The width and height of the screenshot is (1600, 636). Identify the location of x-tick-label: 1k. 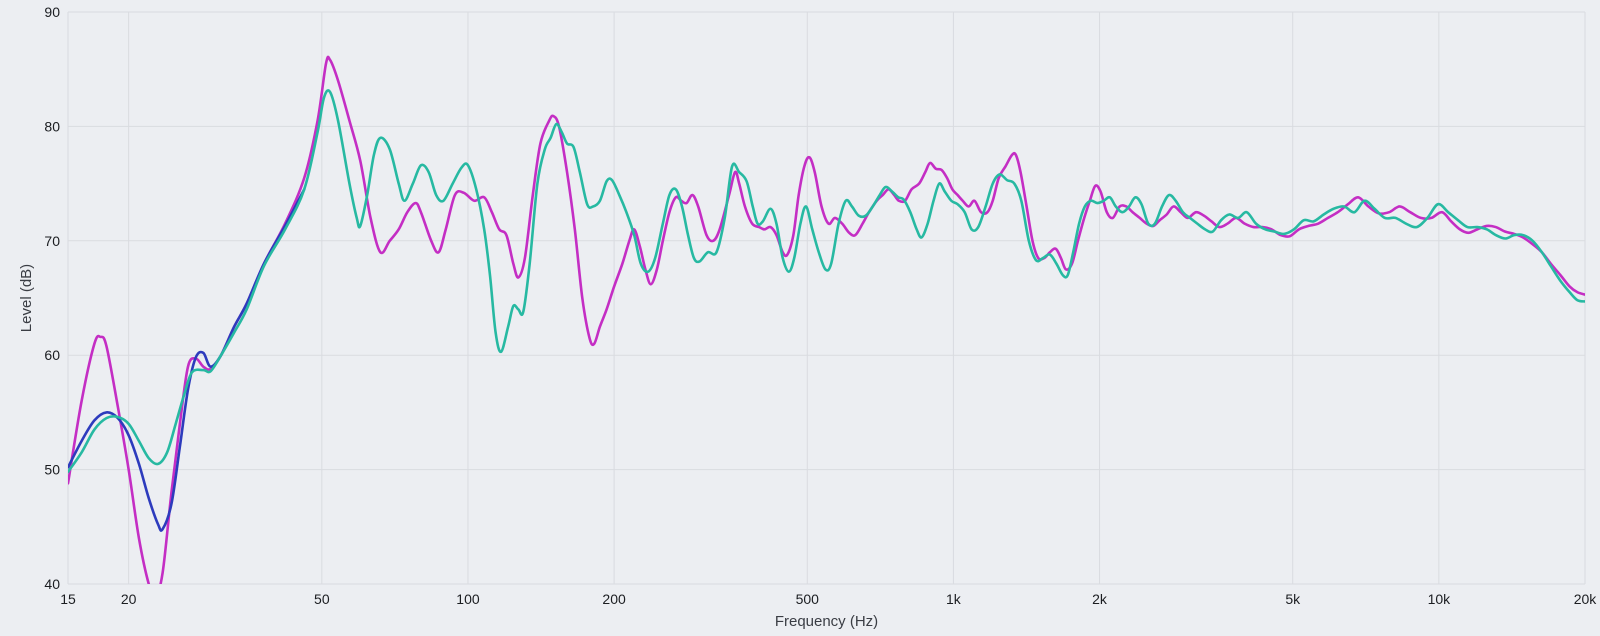
(954, 599).